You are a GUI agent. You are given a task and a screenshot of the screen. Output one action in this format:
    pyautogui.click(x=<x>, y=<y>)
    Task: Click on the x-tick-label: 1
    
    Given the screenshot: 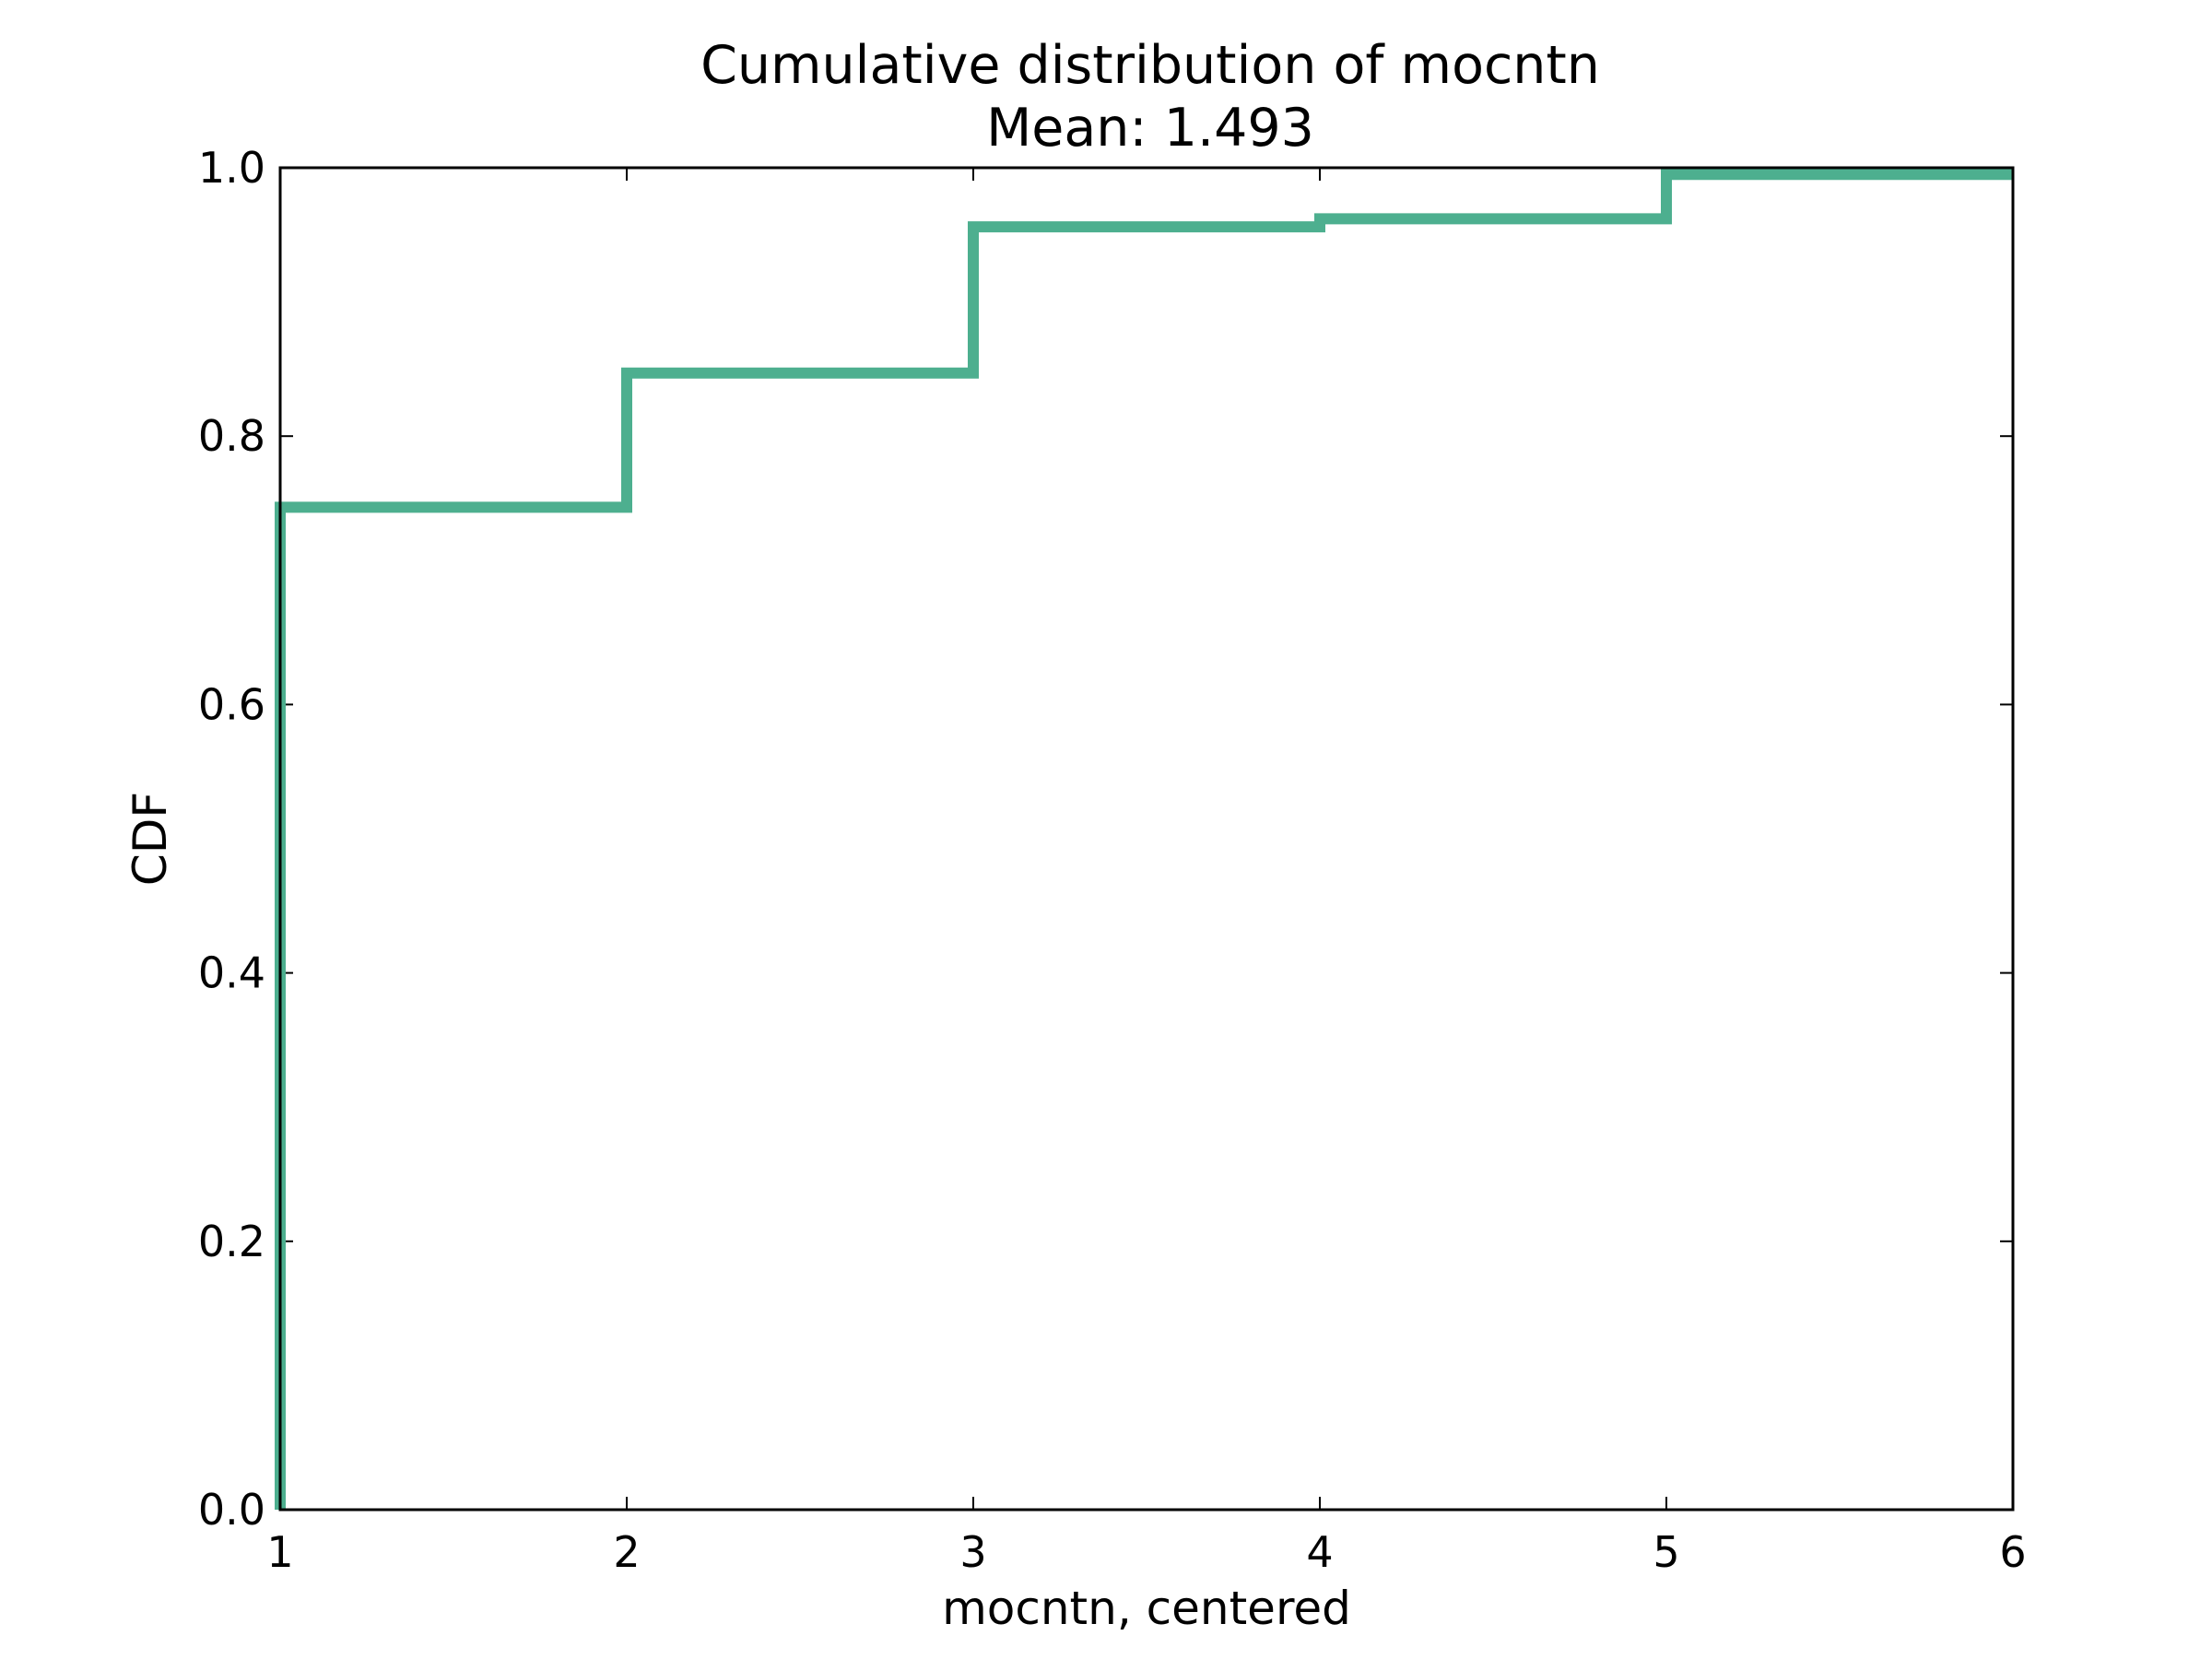 What is the action you would take?
    pyautogui.click(x=279, y=1552)
    